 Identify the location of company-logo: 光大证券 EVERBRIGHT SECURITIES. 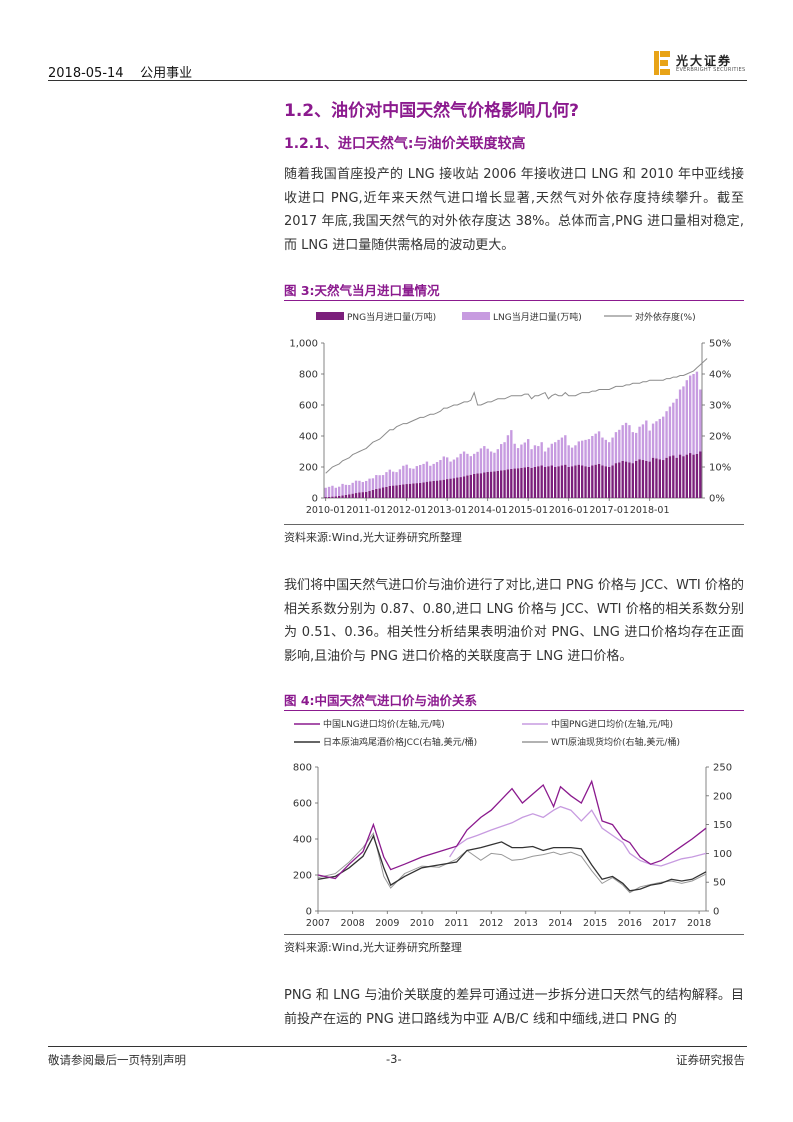
(702, 63).